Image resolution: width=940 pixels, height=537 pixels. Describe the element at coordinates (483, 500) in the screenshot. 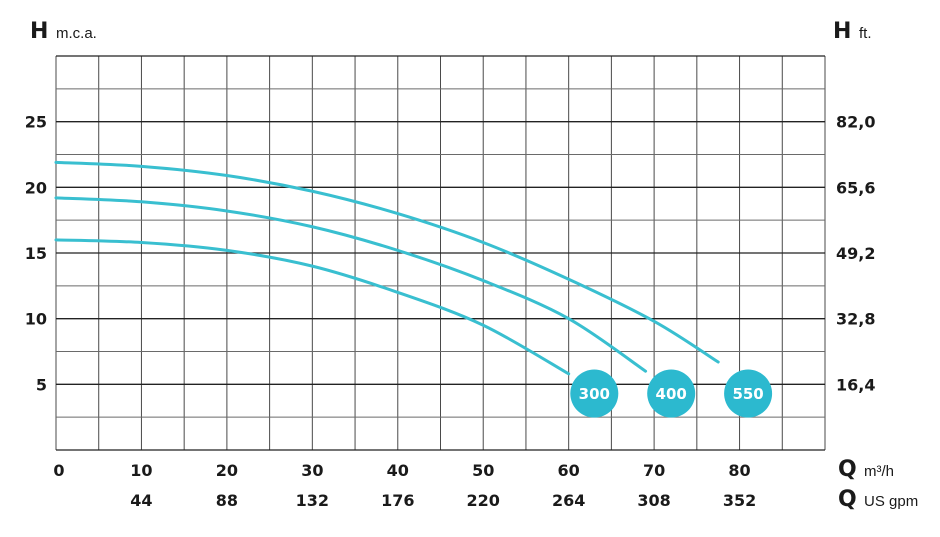

I see `x-tick-secondary: 220` at that location.